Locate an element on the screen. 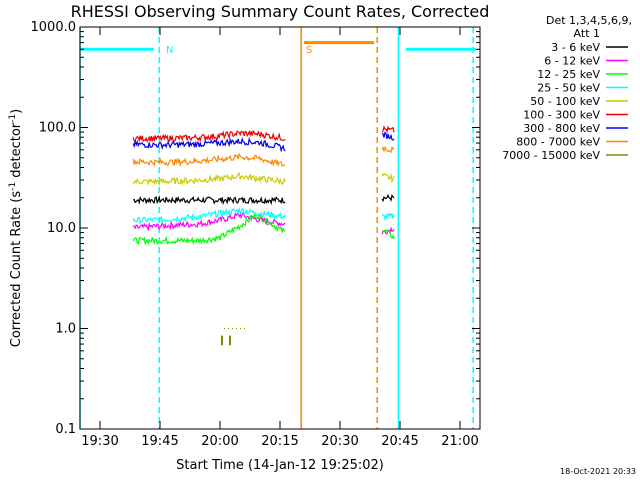 This screenshot has height=480, width=640. legend-label-2: 12 - 25 keV is located at coordinates (568, 74).